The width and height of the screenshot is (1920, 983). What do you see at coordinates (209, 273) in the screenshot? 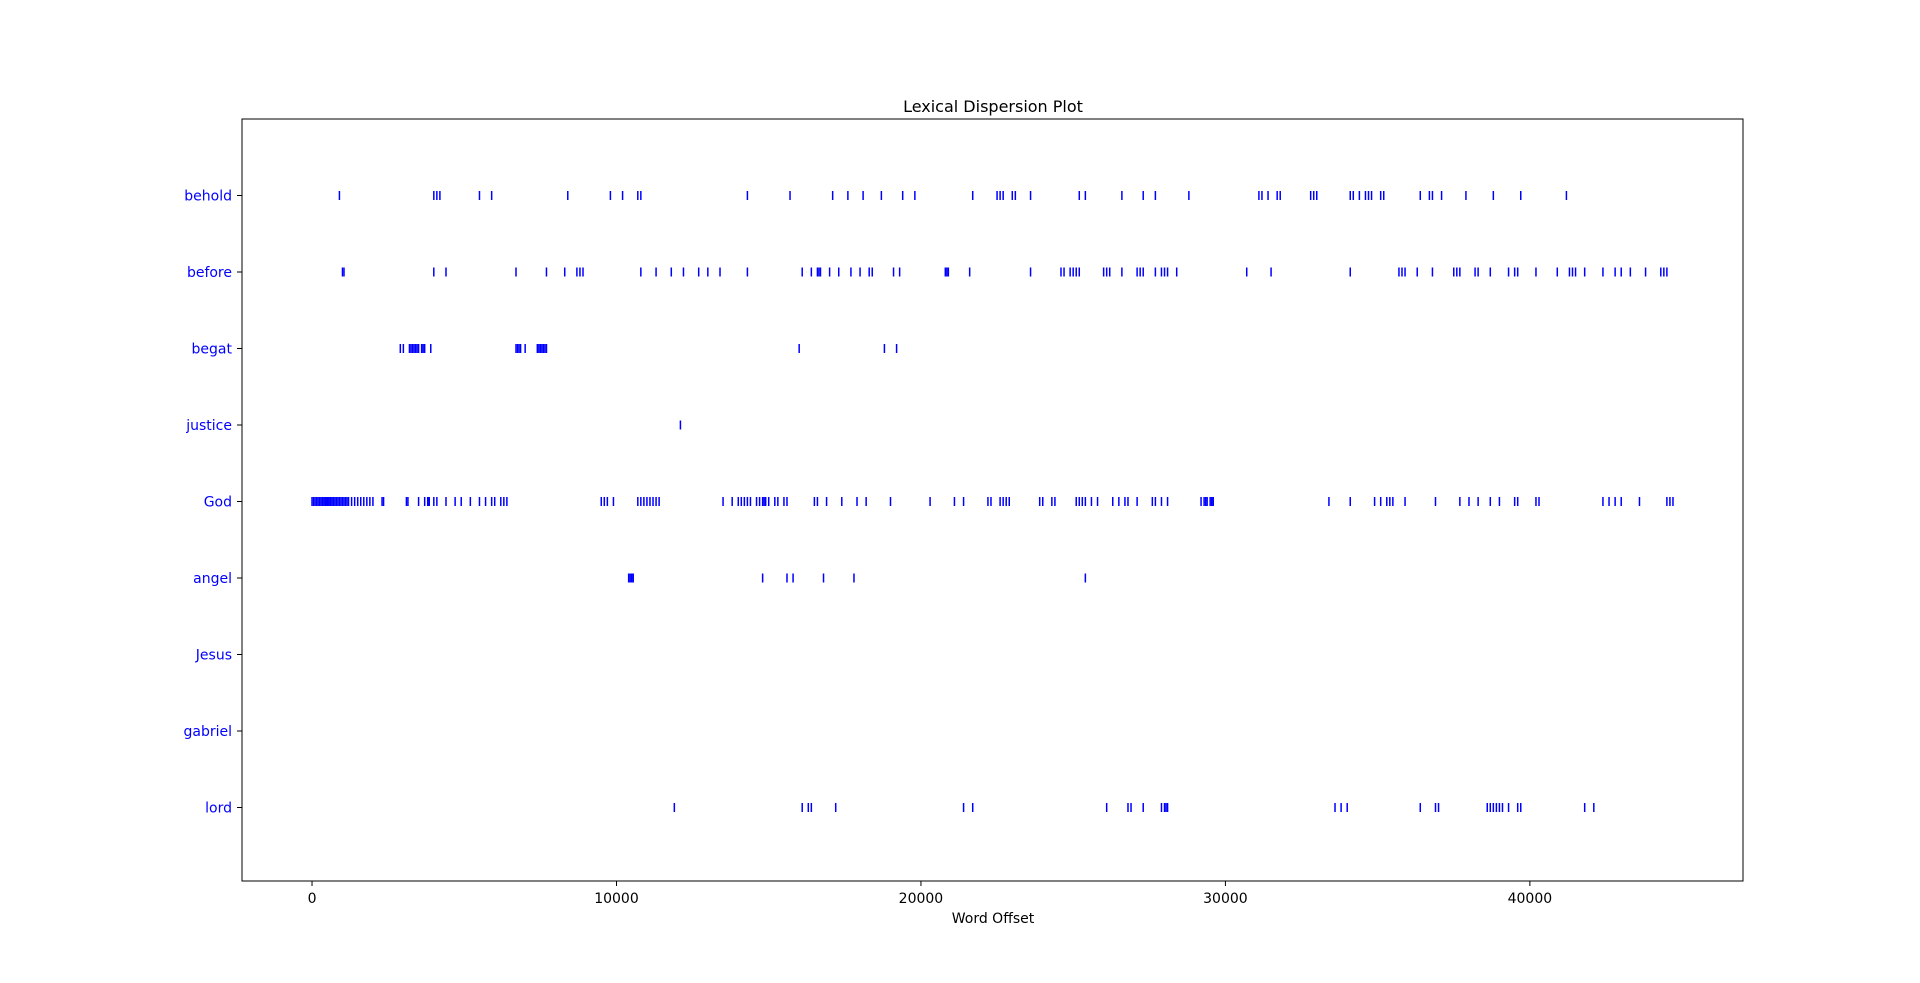
I see `y-tick-label-before: before` at bounding box center [209, 273].